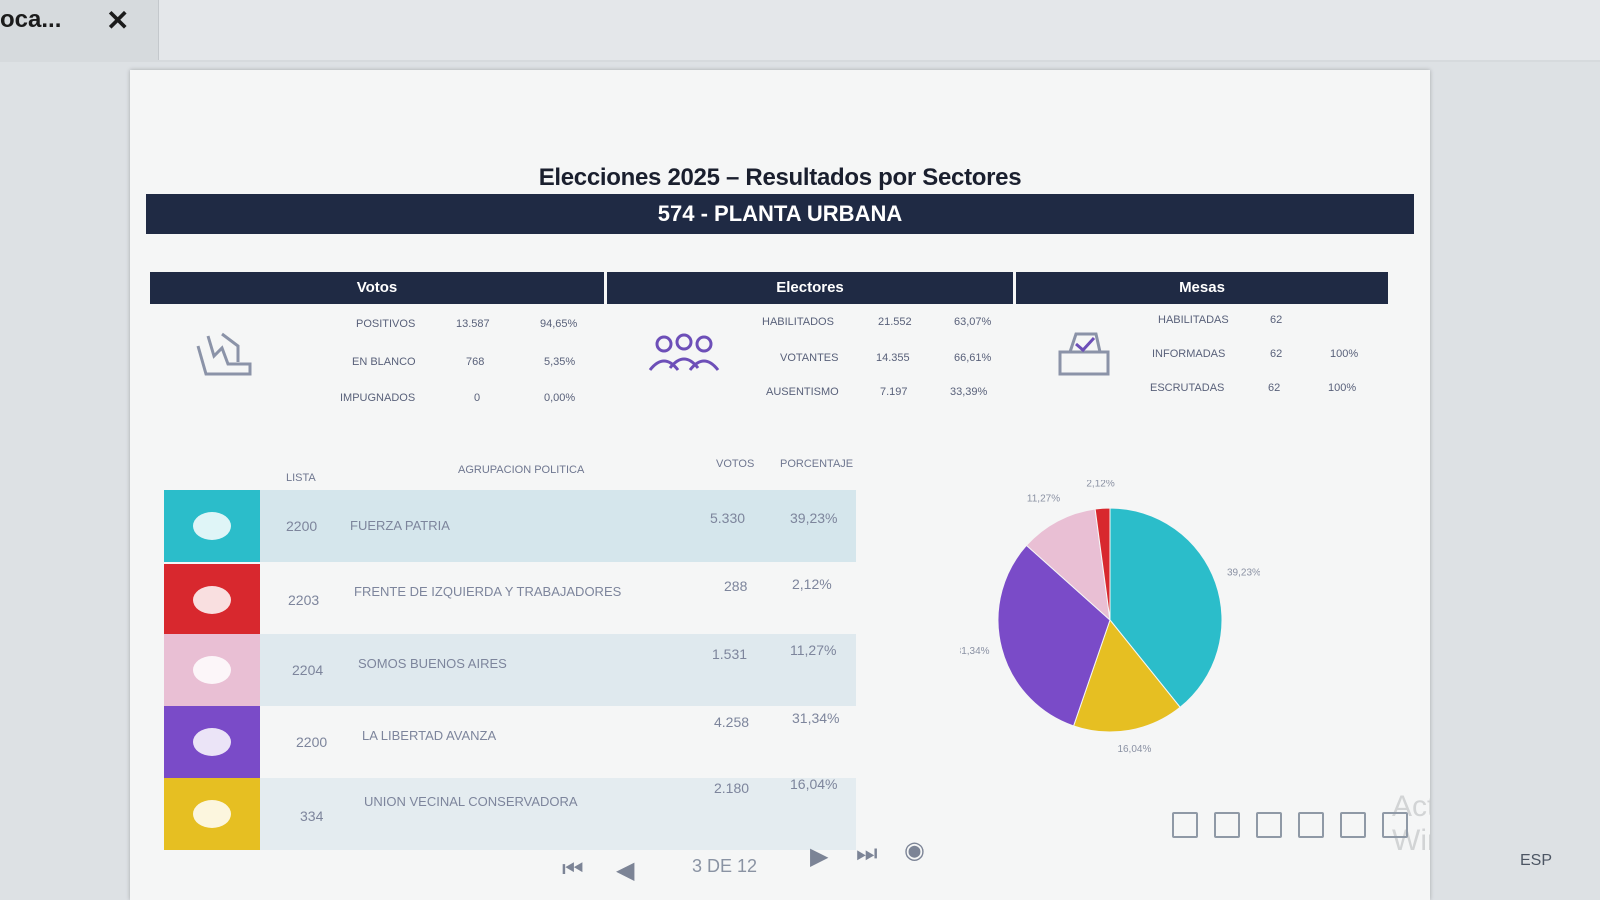 The image size is (1600, 900). What do you see at coordinates (304, 600) in the screenshot?
I see `row-lista: 2203` at bounding box center [304, 600].